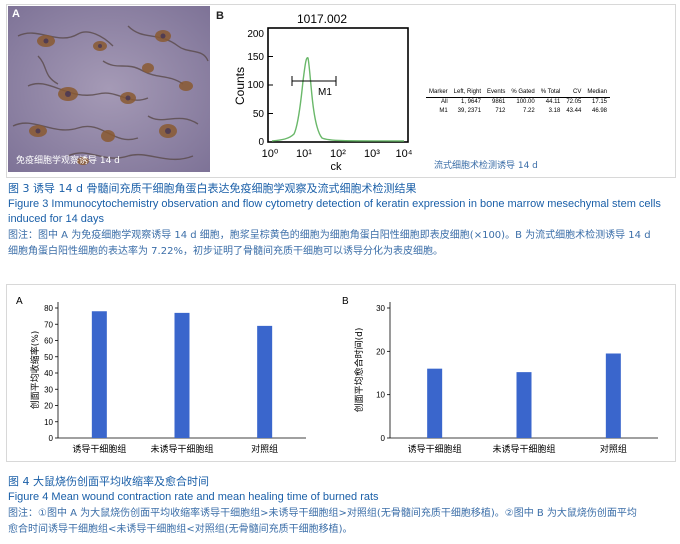 This screenshot has width=680, height=544. I want to click on stats-cell: 43.44, so click(574, 111).